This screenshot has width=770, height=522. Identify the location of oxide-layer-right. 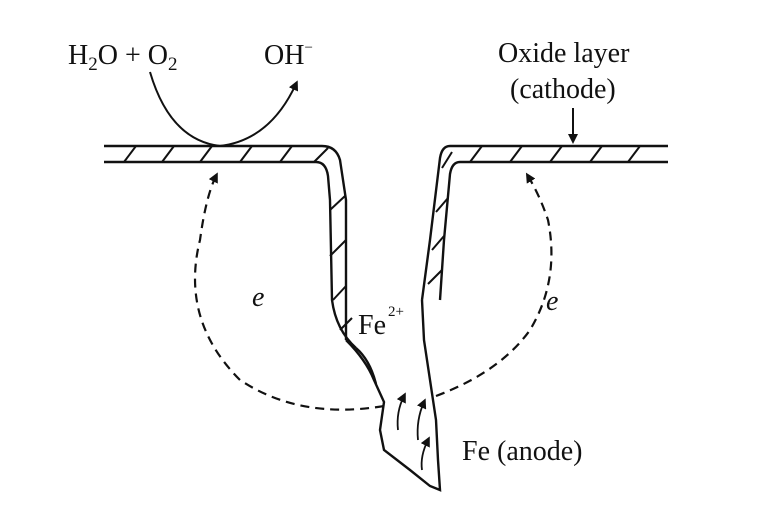
(544, 222).